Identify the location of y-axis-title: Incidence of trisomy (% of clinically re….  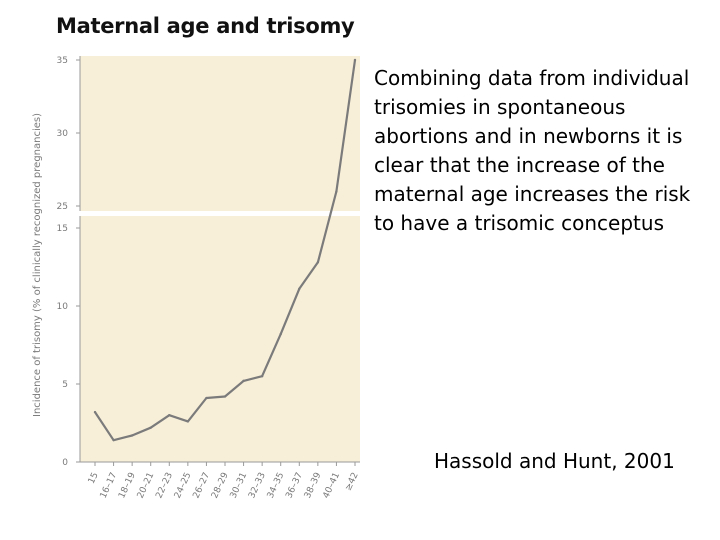
(37, 265).